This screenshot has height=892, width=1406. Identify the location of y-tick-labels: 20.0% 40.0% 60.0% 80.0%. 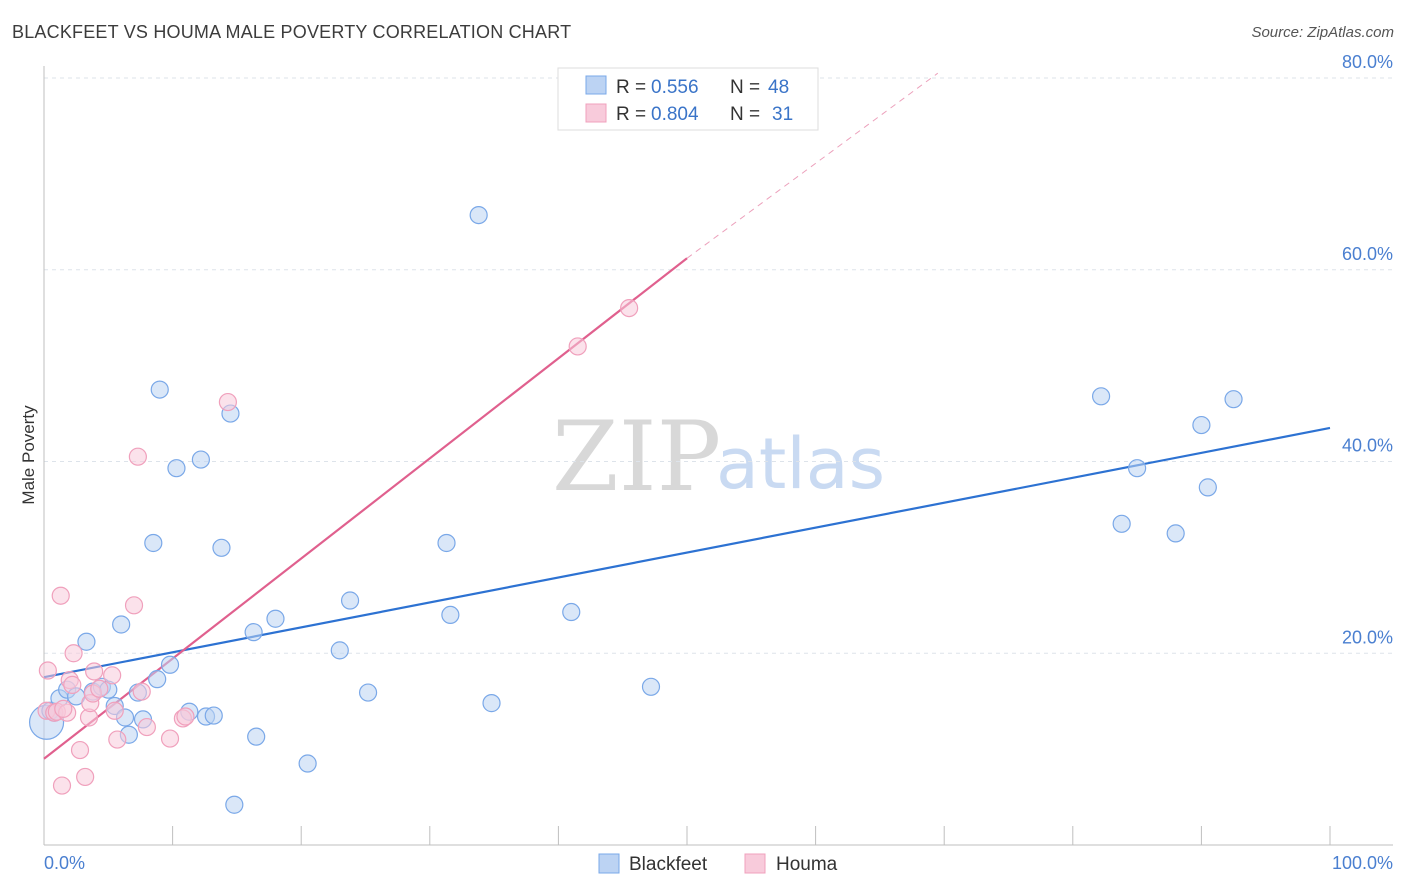
(1367, 349).